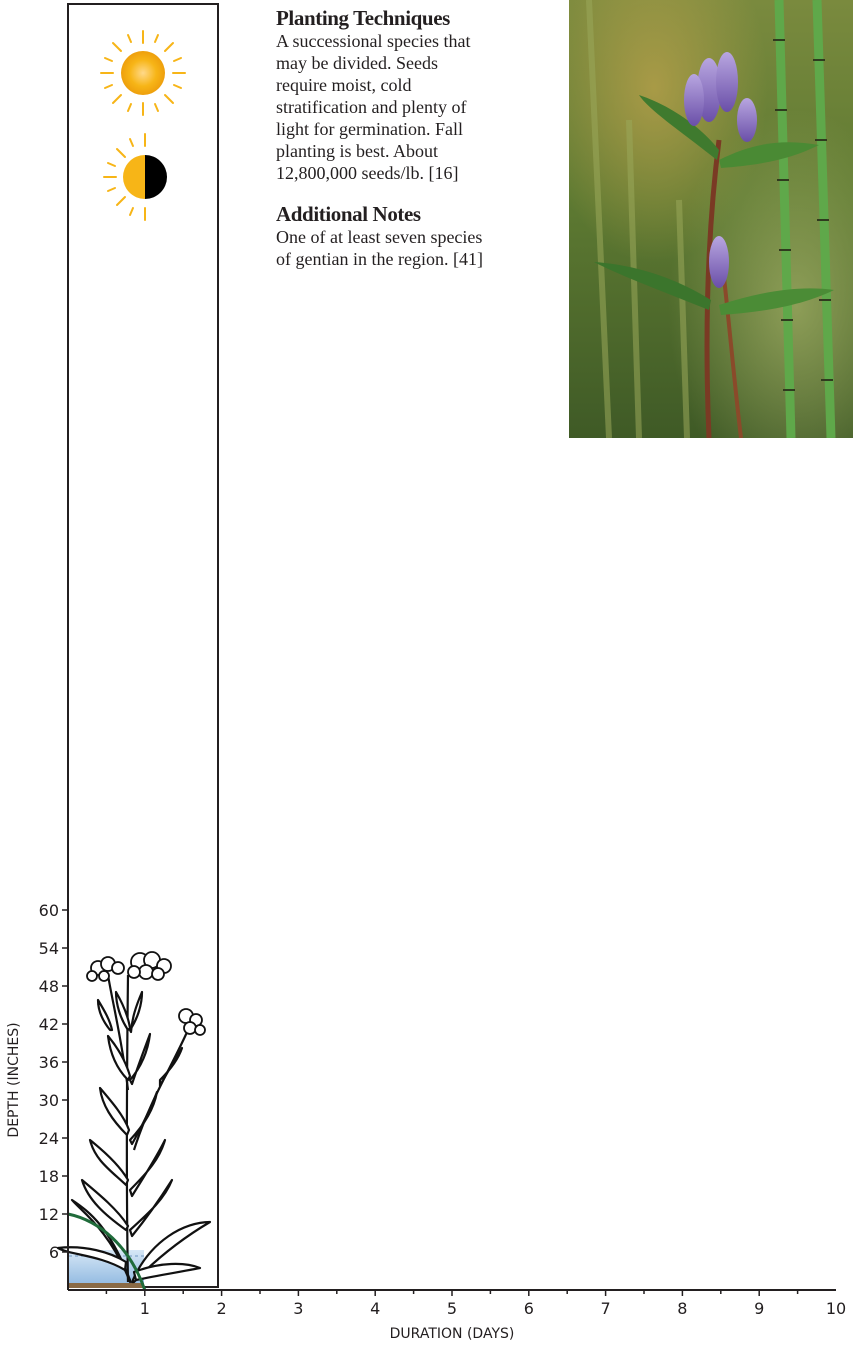  What do you see at coordinates (145, 1308) in the screenshot?
I see `x-tick-label: 1` at bounding box center [145, 1308].